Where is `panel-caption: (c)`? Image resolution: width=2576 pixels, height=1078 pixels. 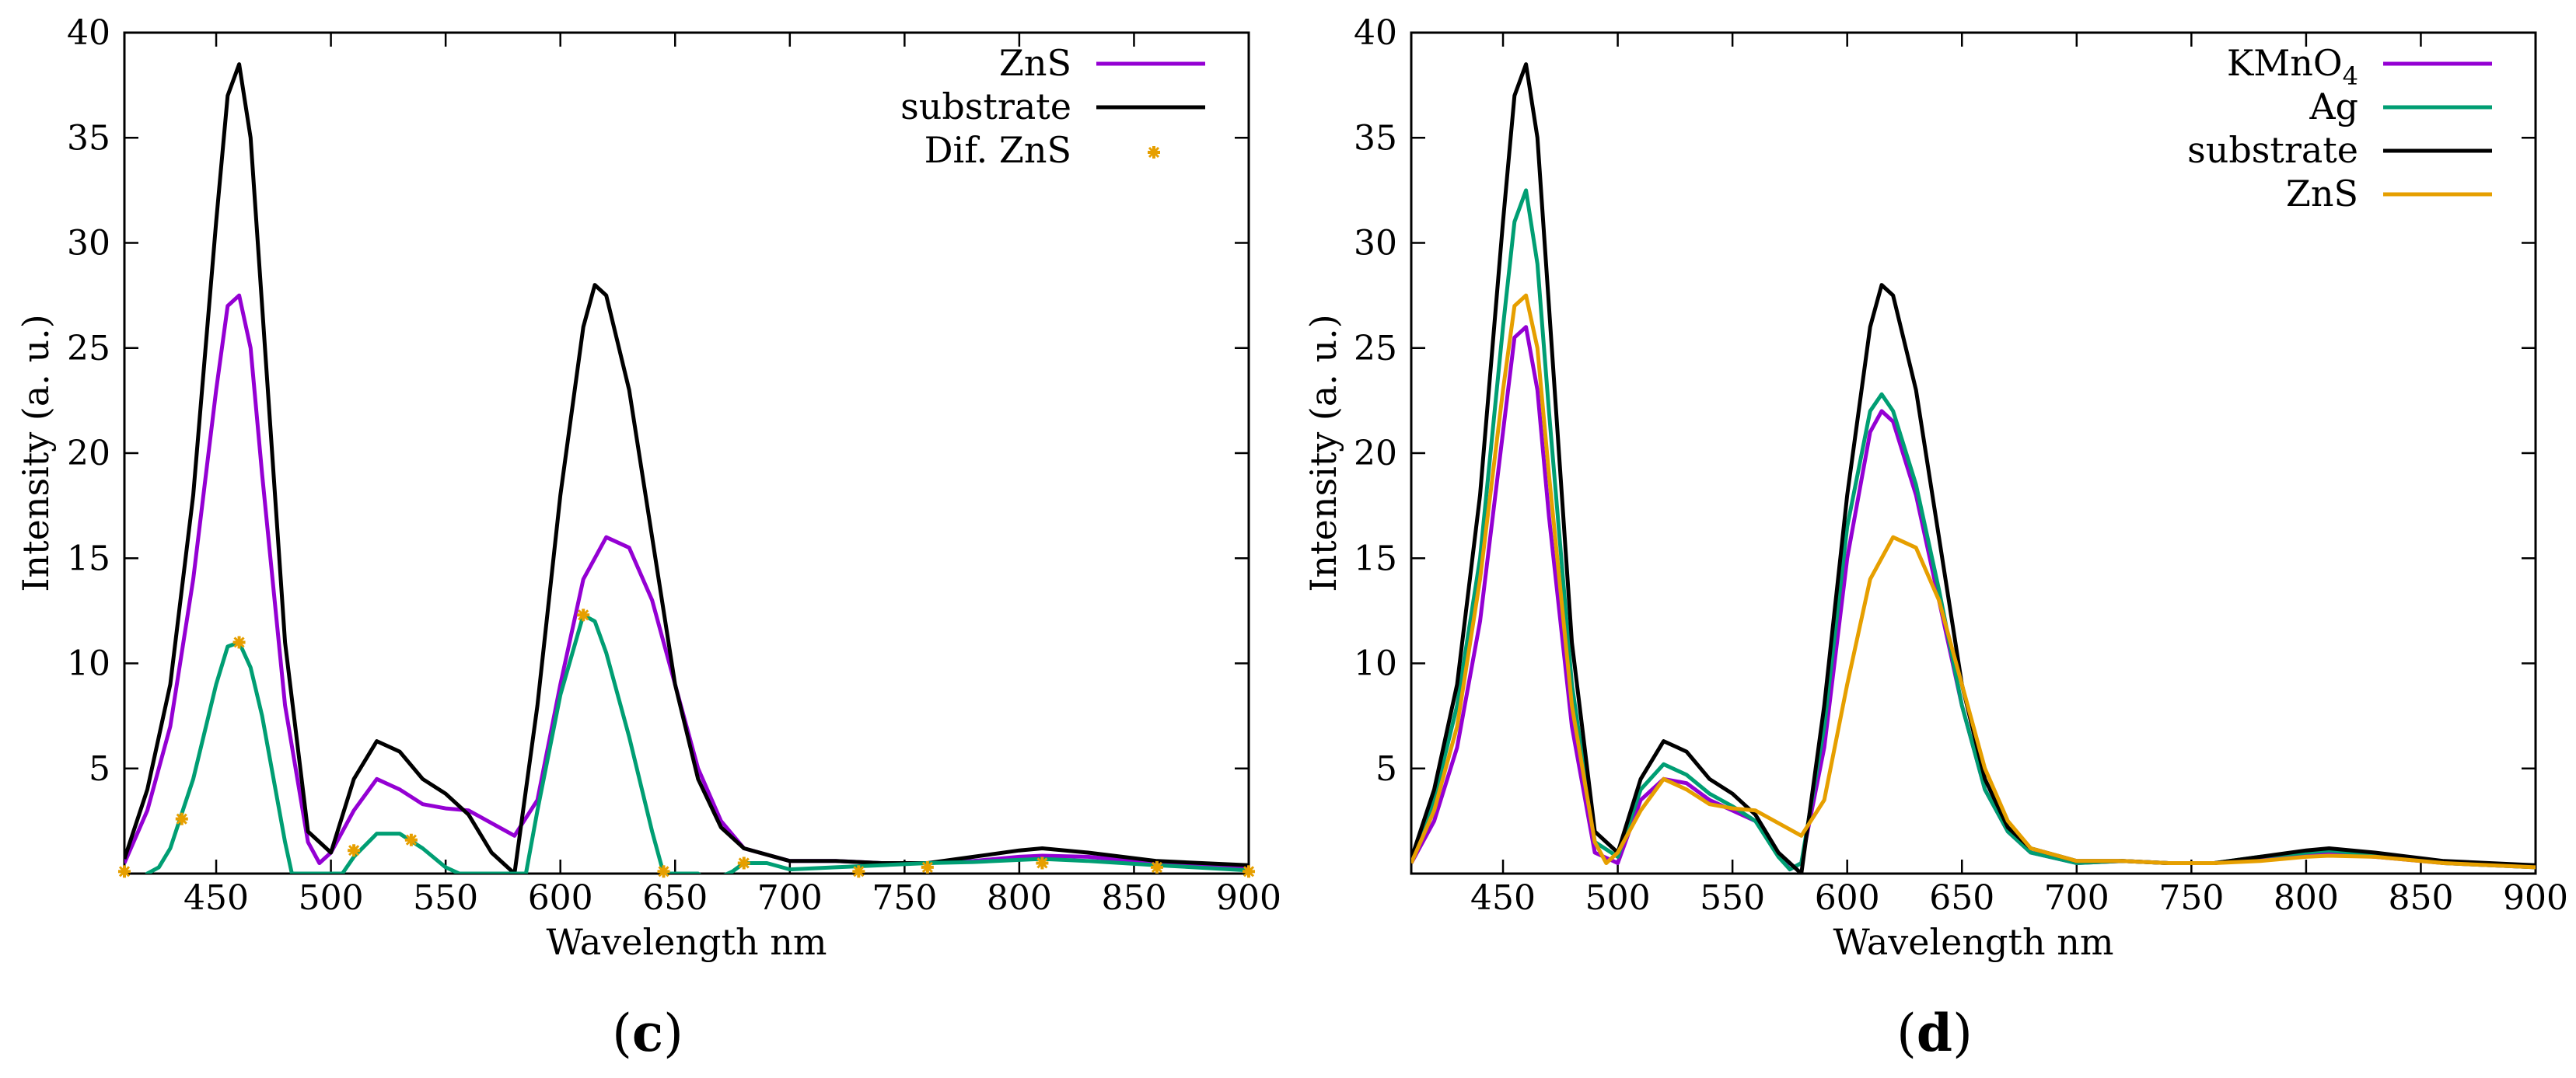 panel-caption: (c) is located at coordinates (647, 1033).